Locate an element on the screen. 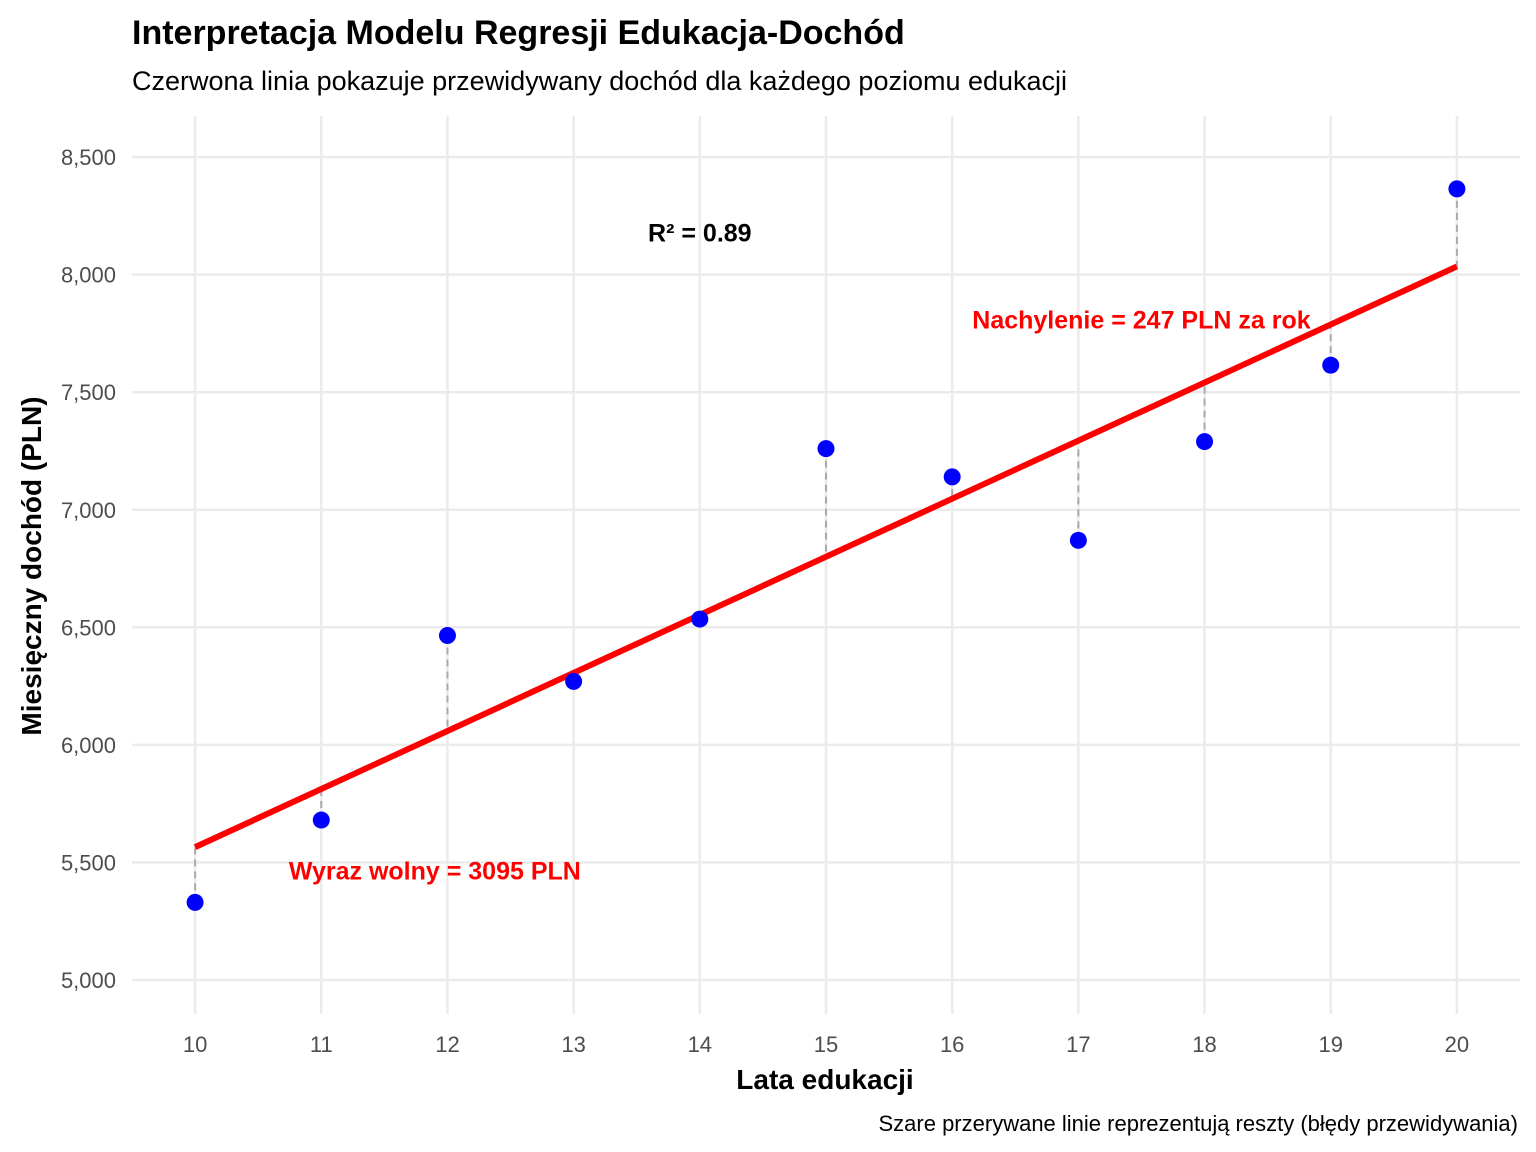  y-tick-label: 8,500 is located at coordinates (88, 157).